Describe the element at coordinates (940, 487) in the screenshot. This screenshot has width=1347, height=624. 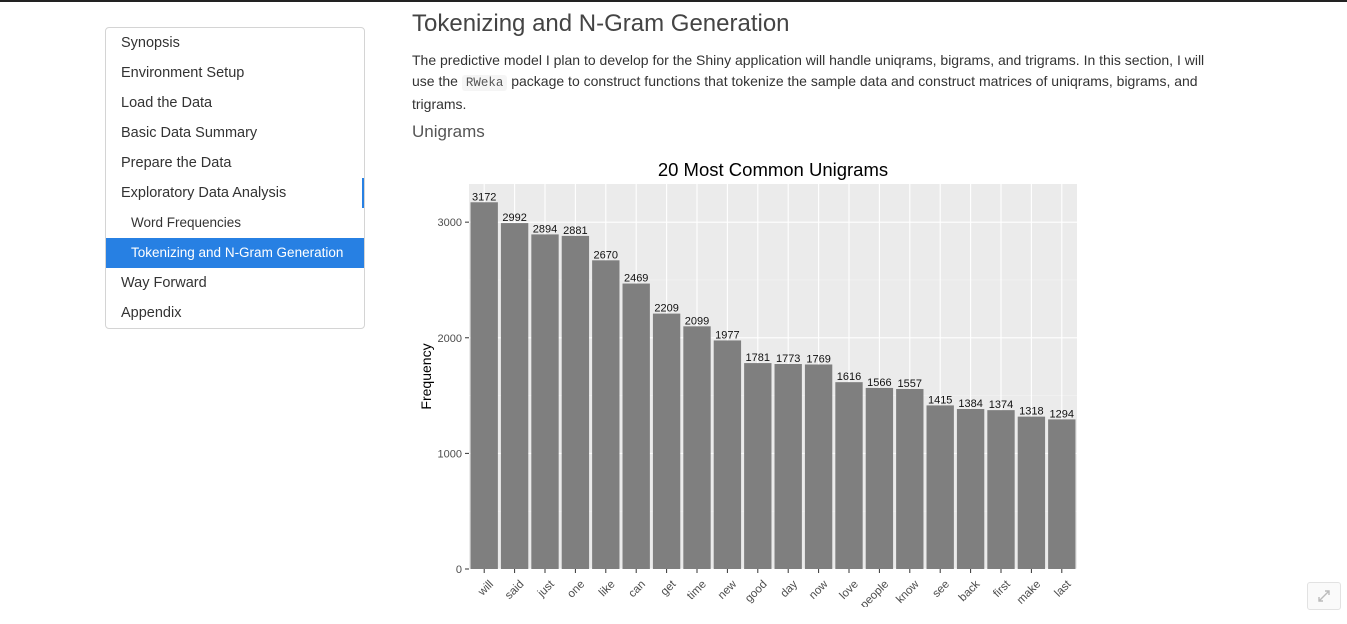
I see `bar-see` at that location.